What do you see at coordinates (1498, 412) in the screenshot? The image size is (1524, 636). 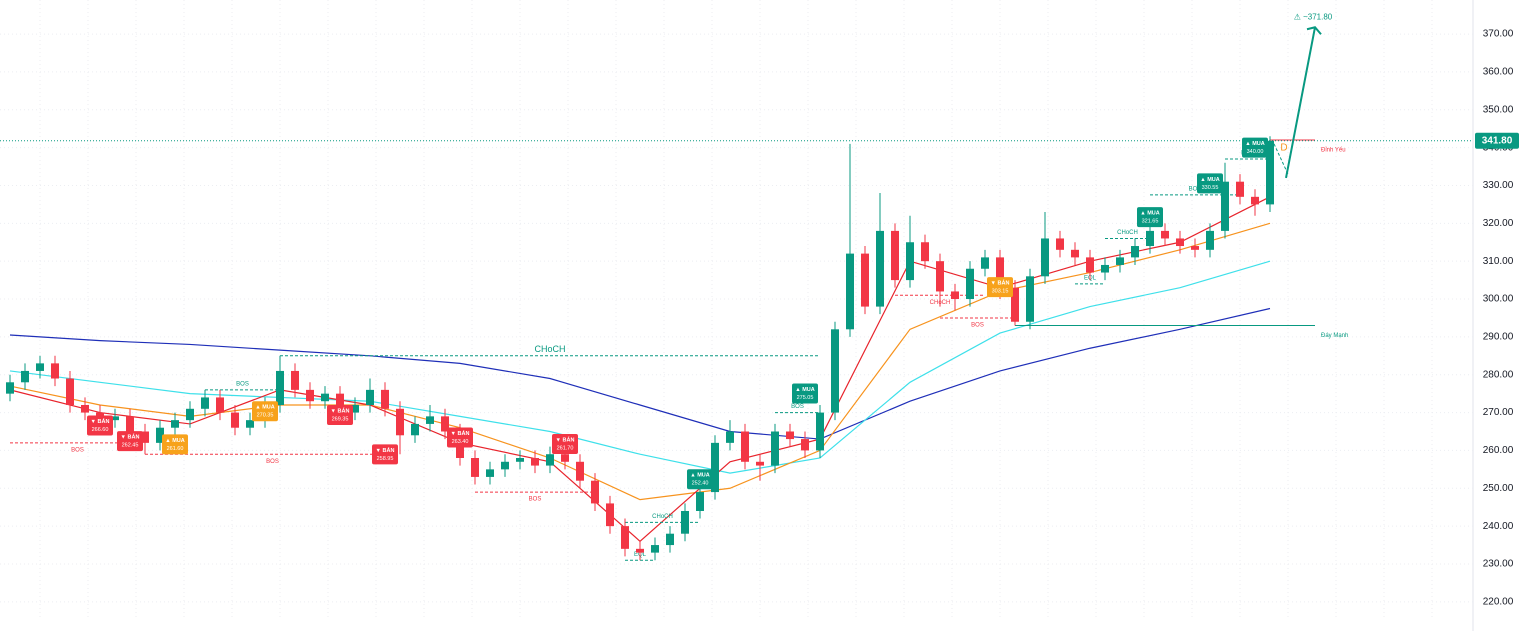 I see `y-tick-label: 270.00` at bounding box center [1498, 412].